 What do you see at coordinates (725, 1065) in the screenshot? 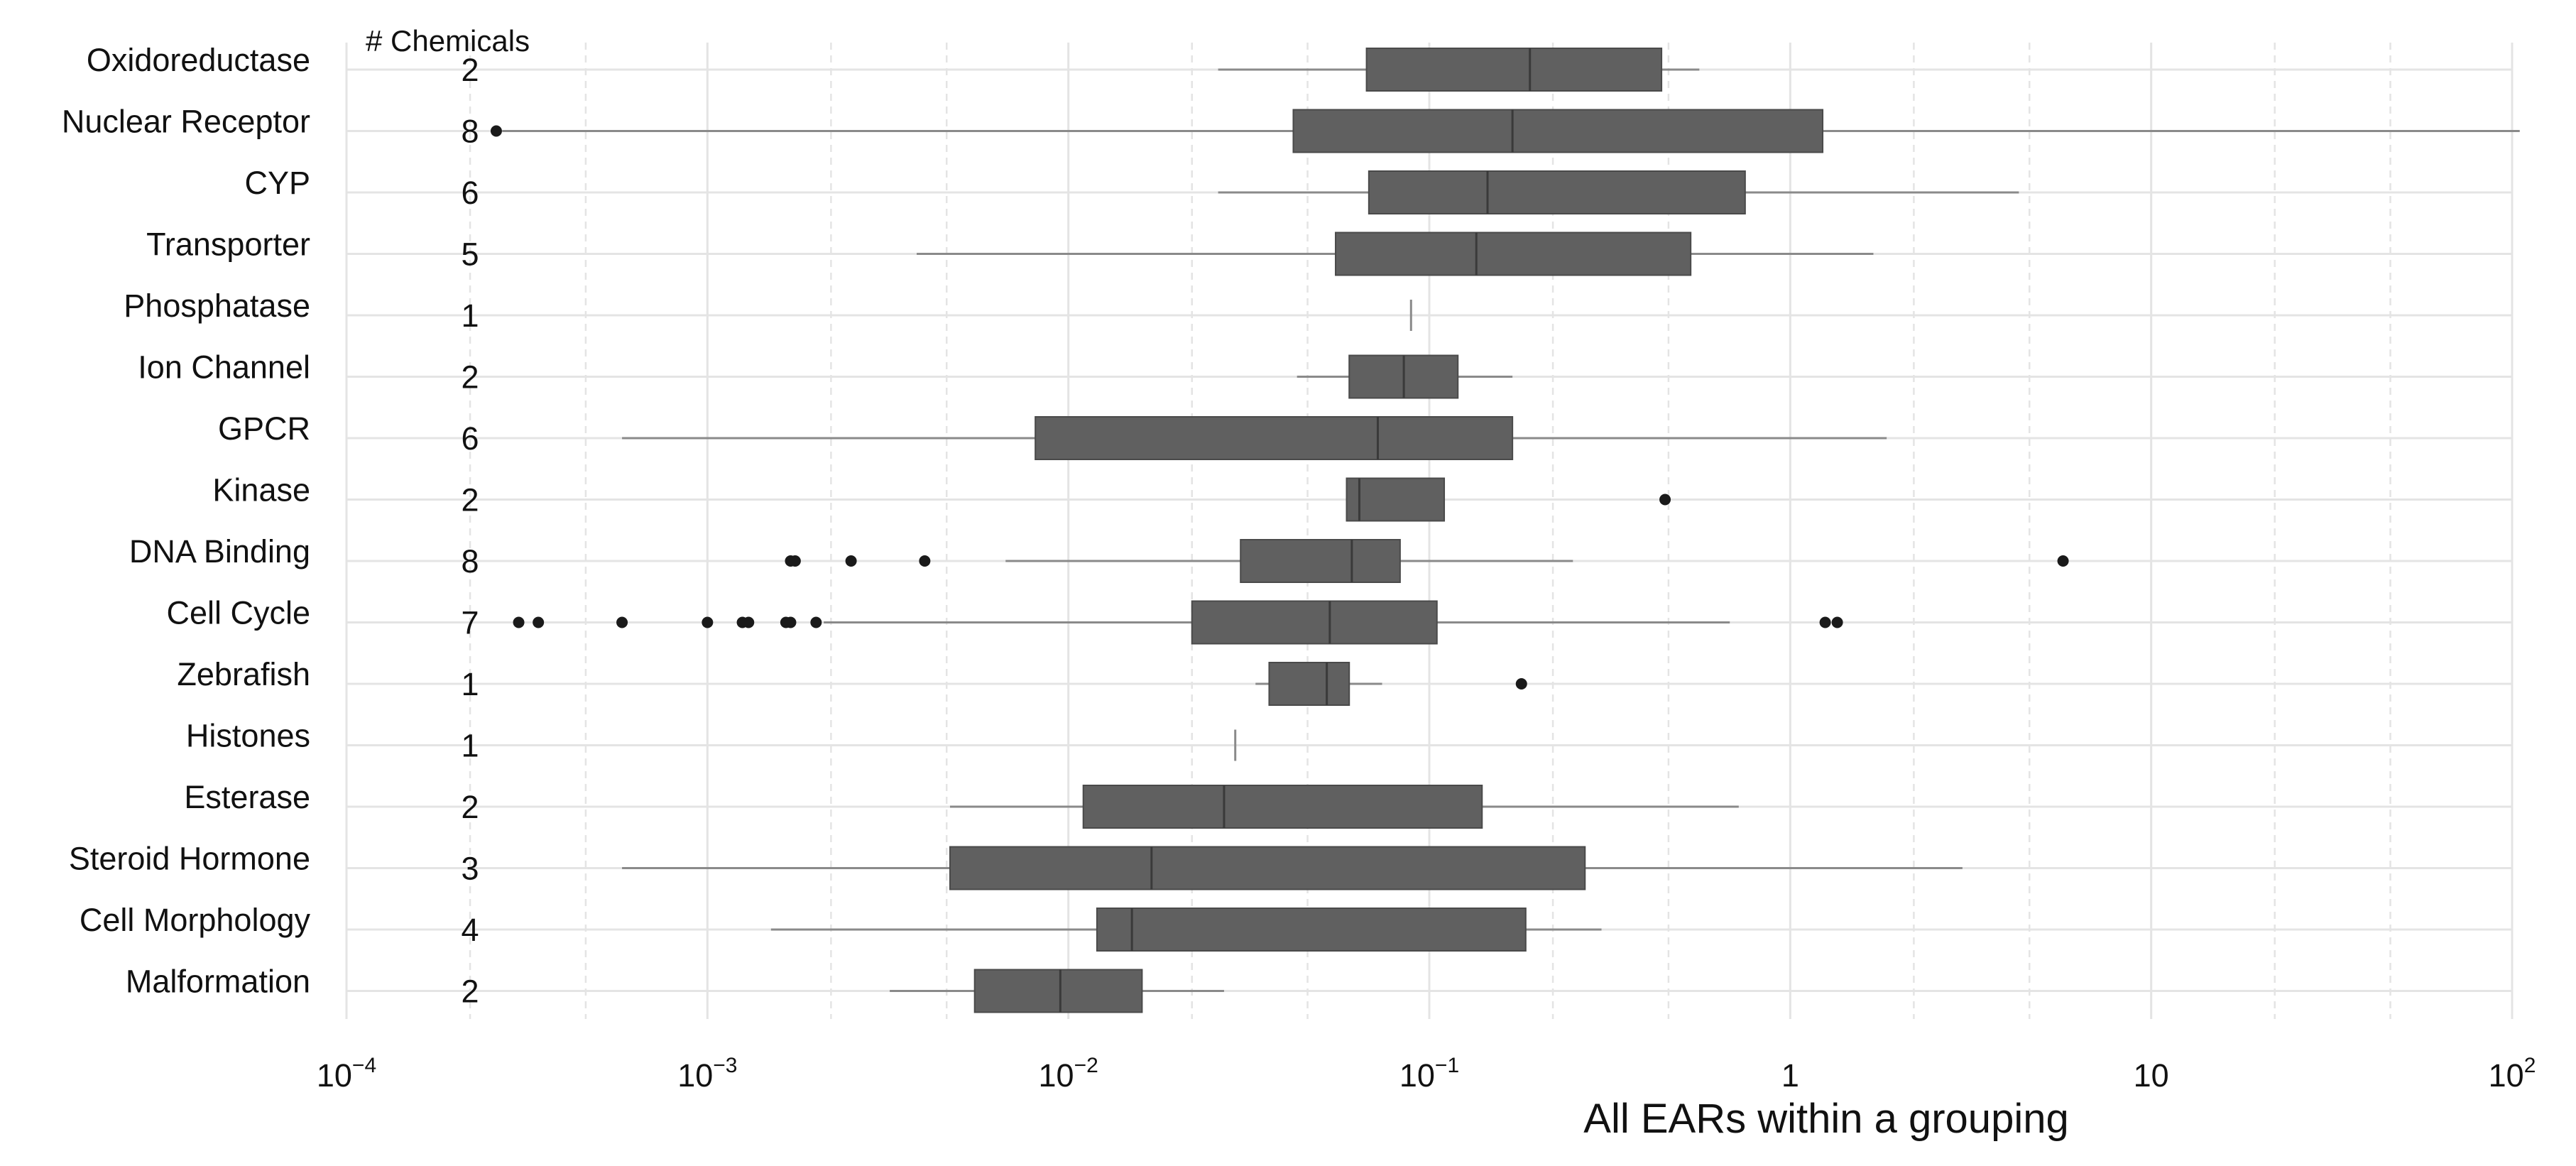
I see `x-tick-exponent: −3` at bounding box center [725, 1065].